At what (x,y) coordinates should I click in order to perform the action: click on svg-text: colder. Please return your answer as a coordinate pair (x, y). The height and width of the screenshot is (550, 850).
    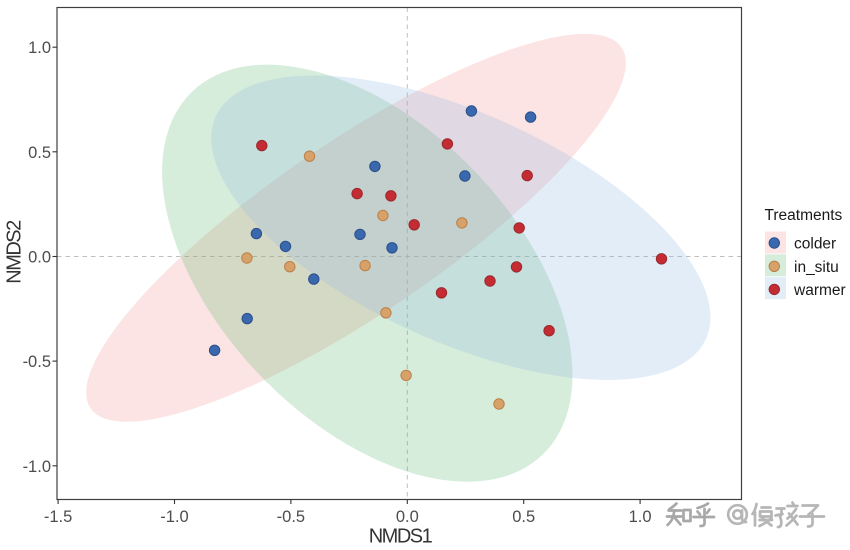
    Looking at the image, I should click on (815, 244).